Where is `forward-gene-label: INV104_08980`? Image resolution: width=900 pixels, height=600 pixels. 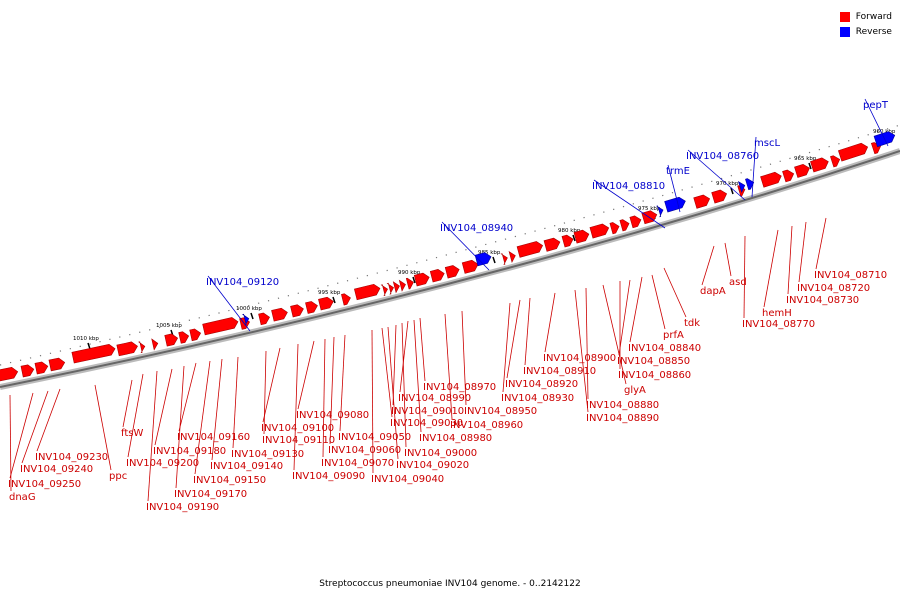 forward-gene-label: INV104_08980 is located at coordinates (455, 438).